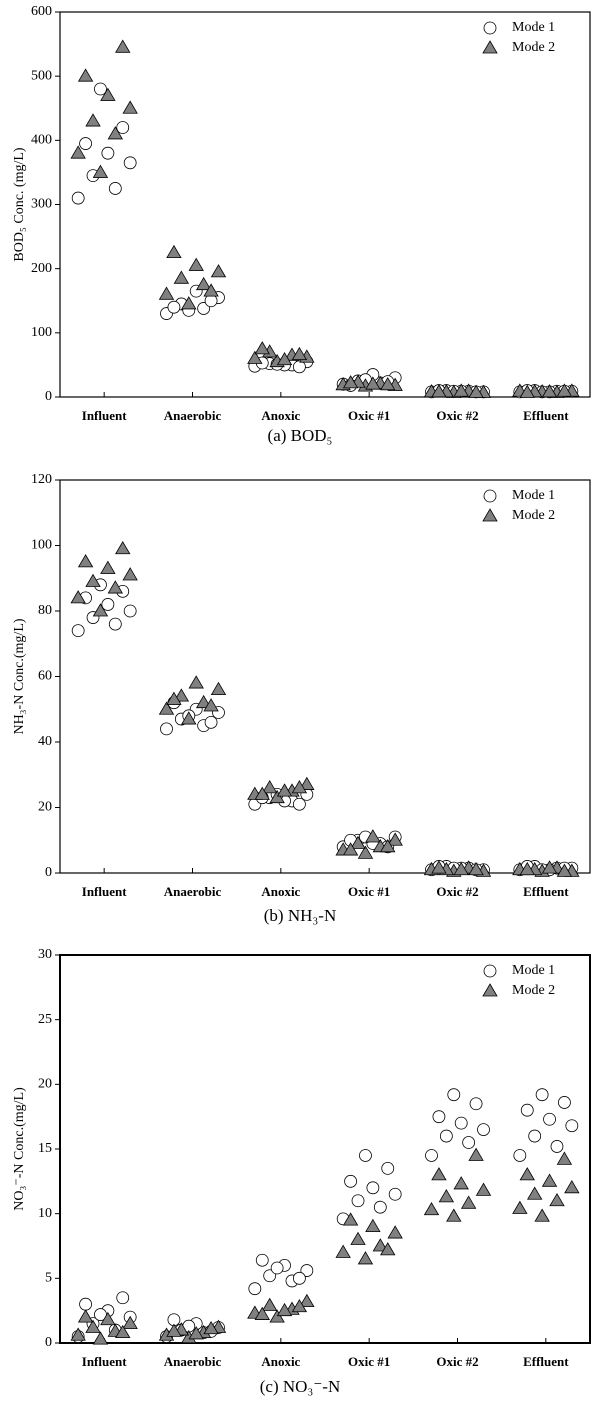 This screenshot has width=600, height=1407. I want to click on y-tick-label: 100, so click(41, 545).